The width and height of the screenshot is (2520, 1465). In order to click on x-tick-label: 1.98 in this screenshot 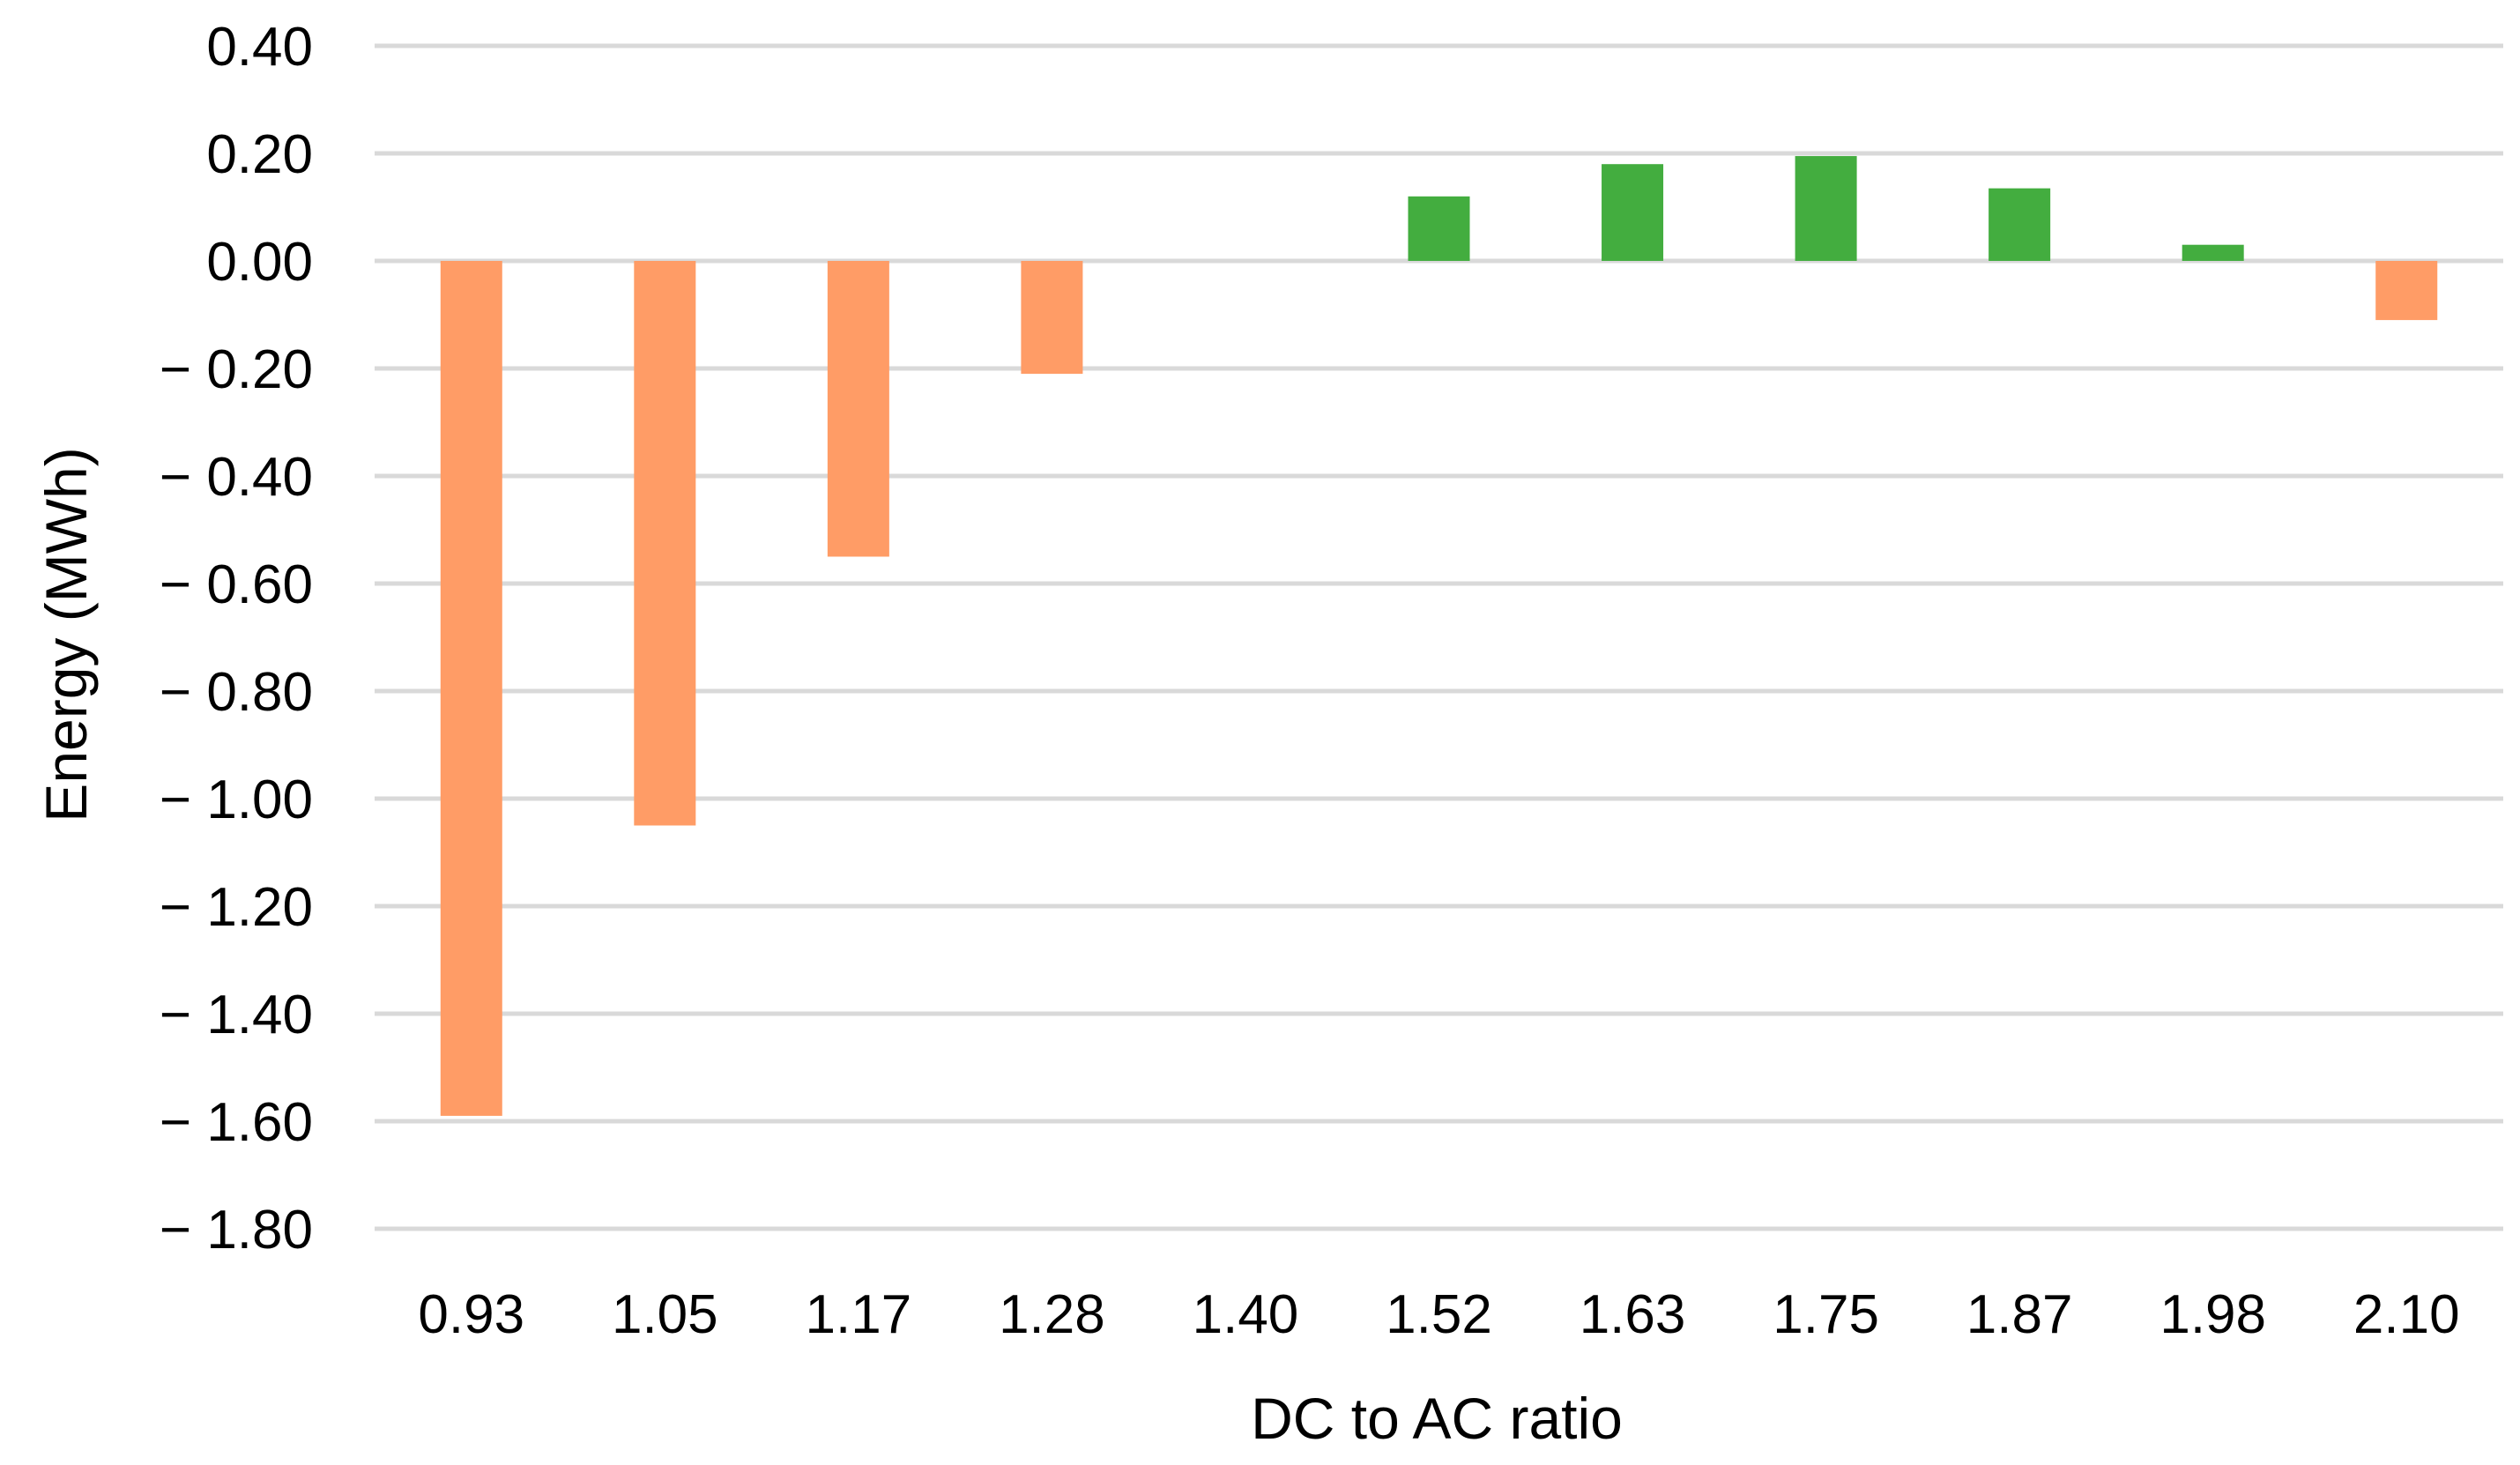, I will do `click(2212, 1314)`.